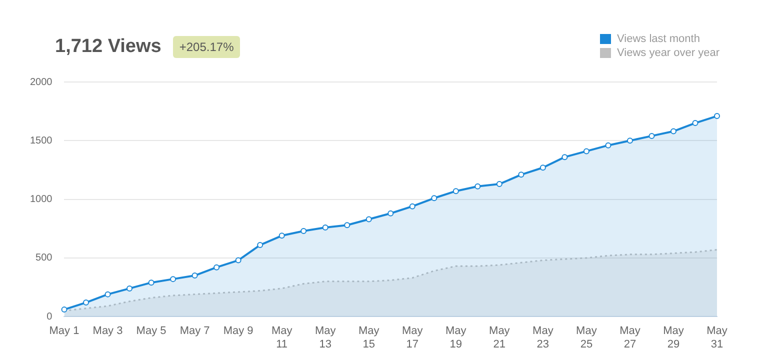  What do you see at coordinates (64, 331) in the screenshot?
I see `x-tick-label: May 1` at bounding box center [64, 331].